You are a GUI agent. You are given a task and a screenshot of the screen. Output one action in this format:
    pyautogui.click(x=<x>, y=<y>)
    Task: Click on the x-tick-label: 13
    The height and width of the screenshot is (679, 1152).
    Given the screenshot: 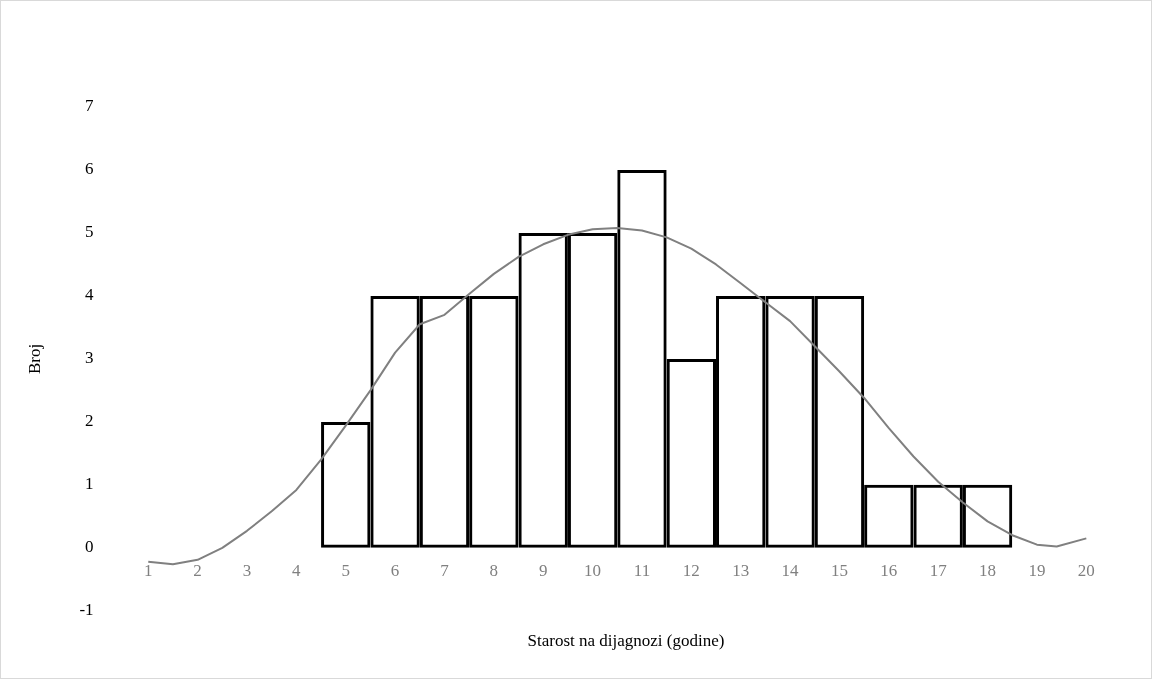 What is the action you would take?
    pyautogui.click(x=741, y=571)
    